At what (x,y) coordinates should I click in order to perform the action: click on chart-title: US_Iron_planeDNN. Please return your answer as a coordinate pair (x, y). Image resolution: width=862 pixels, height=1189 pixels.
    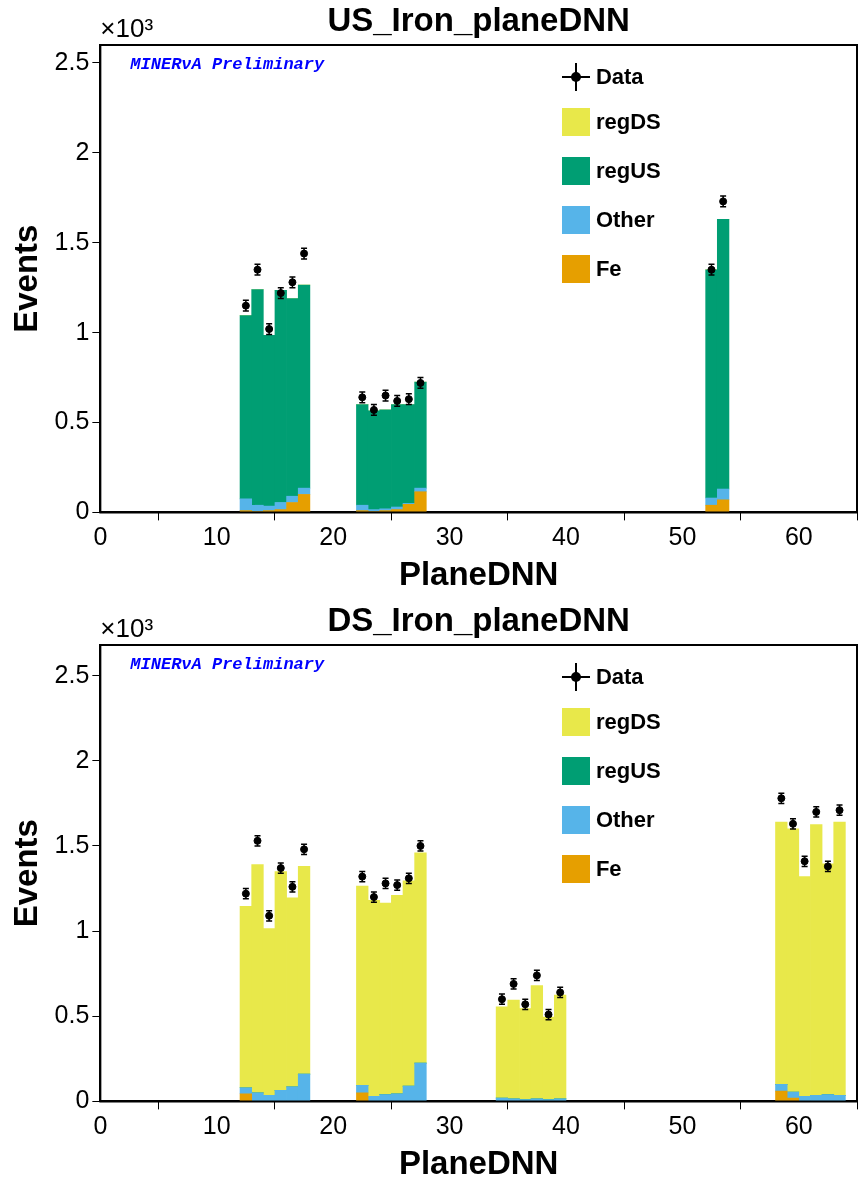
    Looking at the image, I should click on (478, 19).